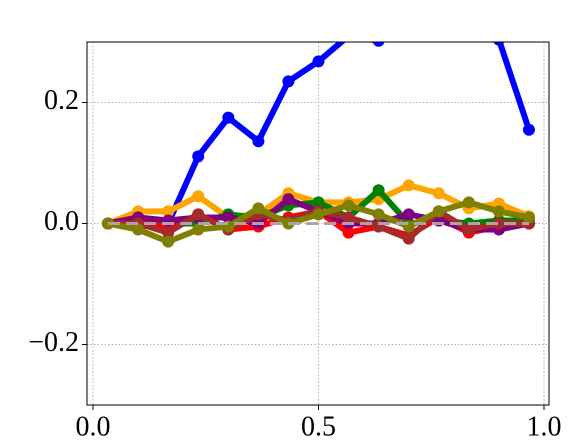 The height and width of the screenshot is (446, 571). What do you see at coordinates (61, 100) in the screenshot?
I see `y-tick-label: 0.2` at bounding box center [61, 100].